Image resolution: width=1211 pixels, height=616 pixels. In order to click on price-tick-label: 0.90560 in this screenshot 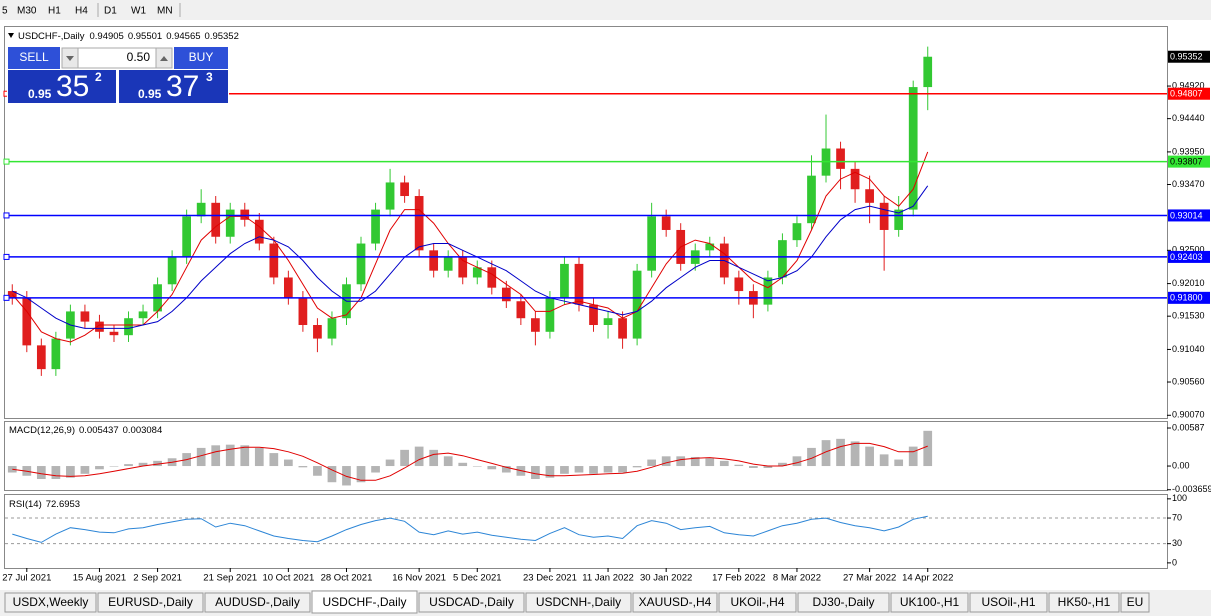, I will do `click(1188, 381)`.